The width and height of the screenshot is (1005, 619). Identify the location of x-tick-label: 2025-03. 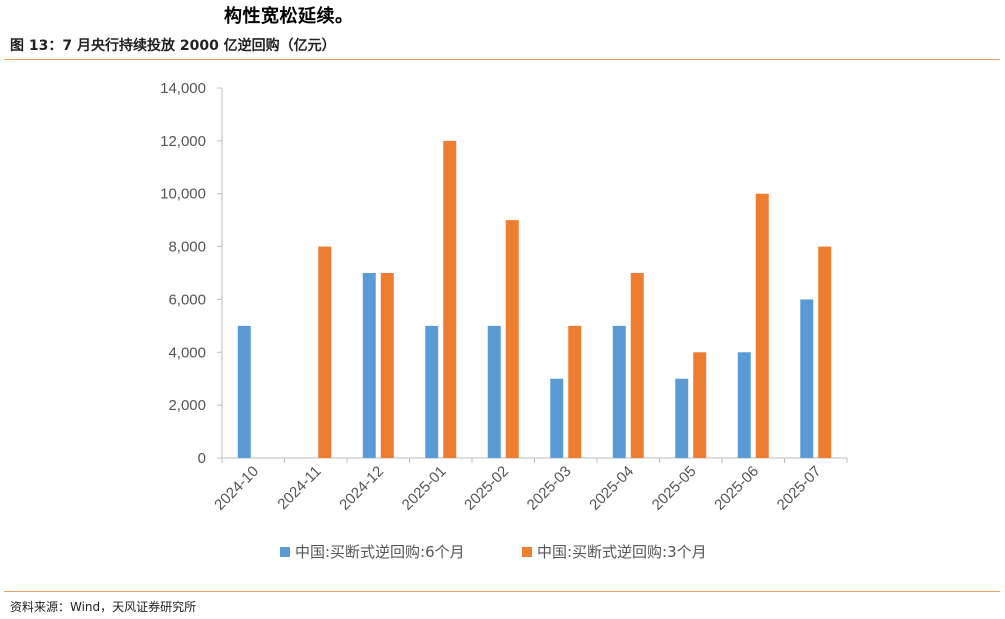
(549, 488).